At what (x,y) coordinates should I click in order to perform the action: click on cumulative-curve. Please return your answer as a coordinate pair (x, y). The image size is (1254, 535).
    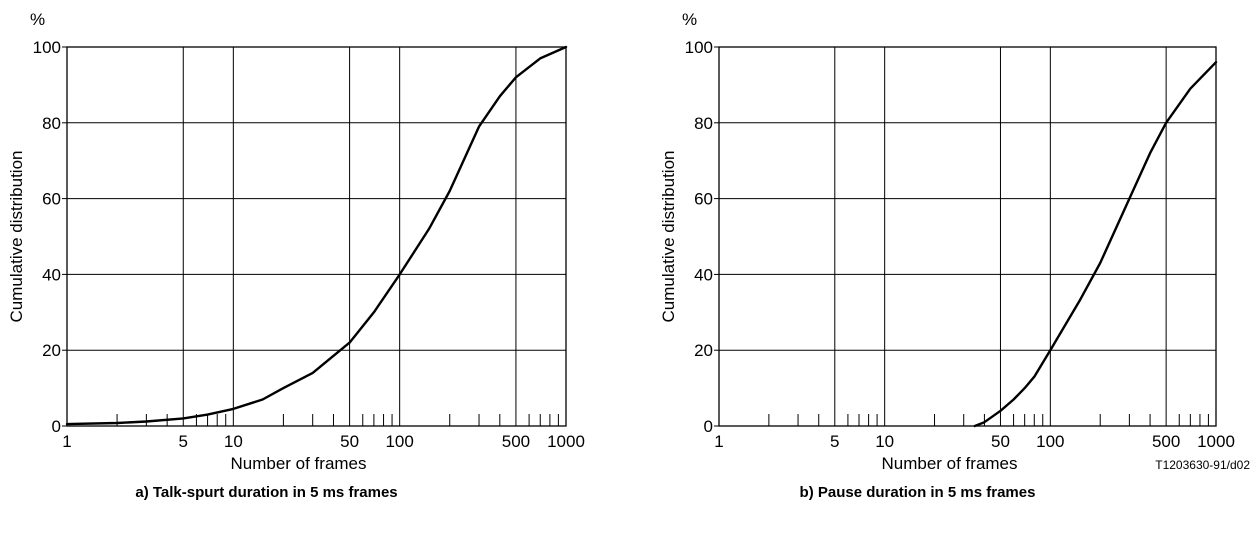
    Looking at the image, I should click on (1095, 244).